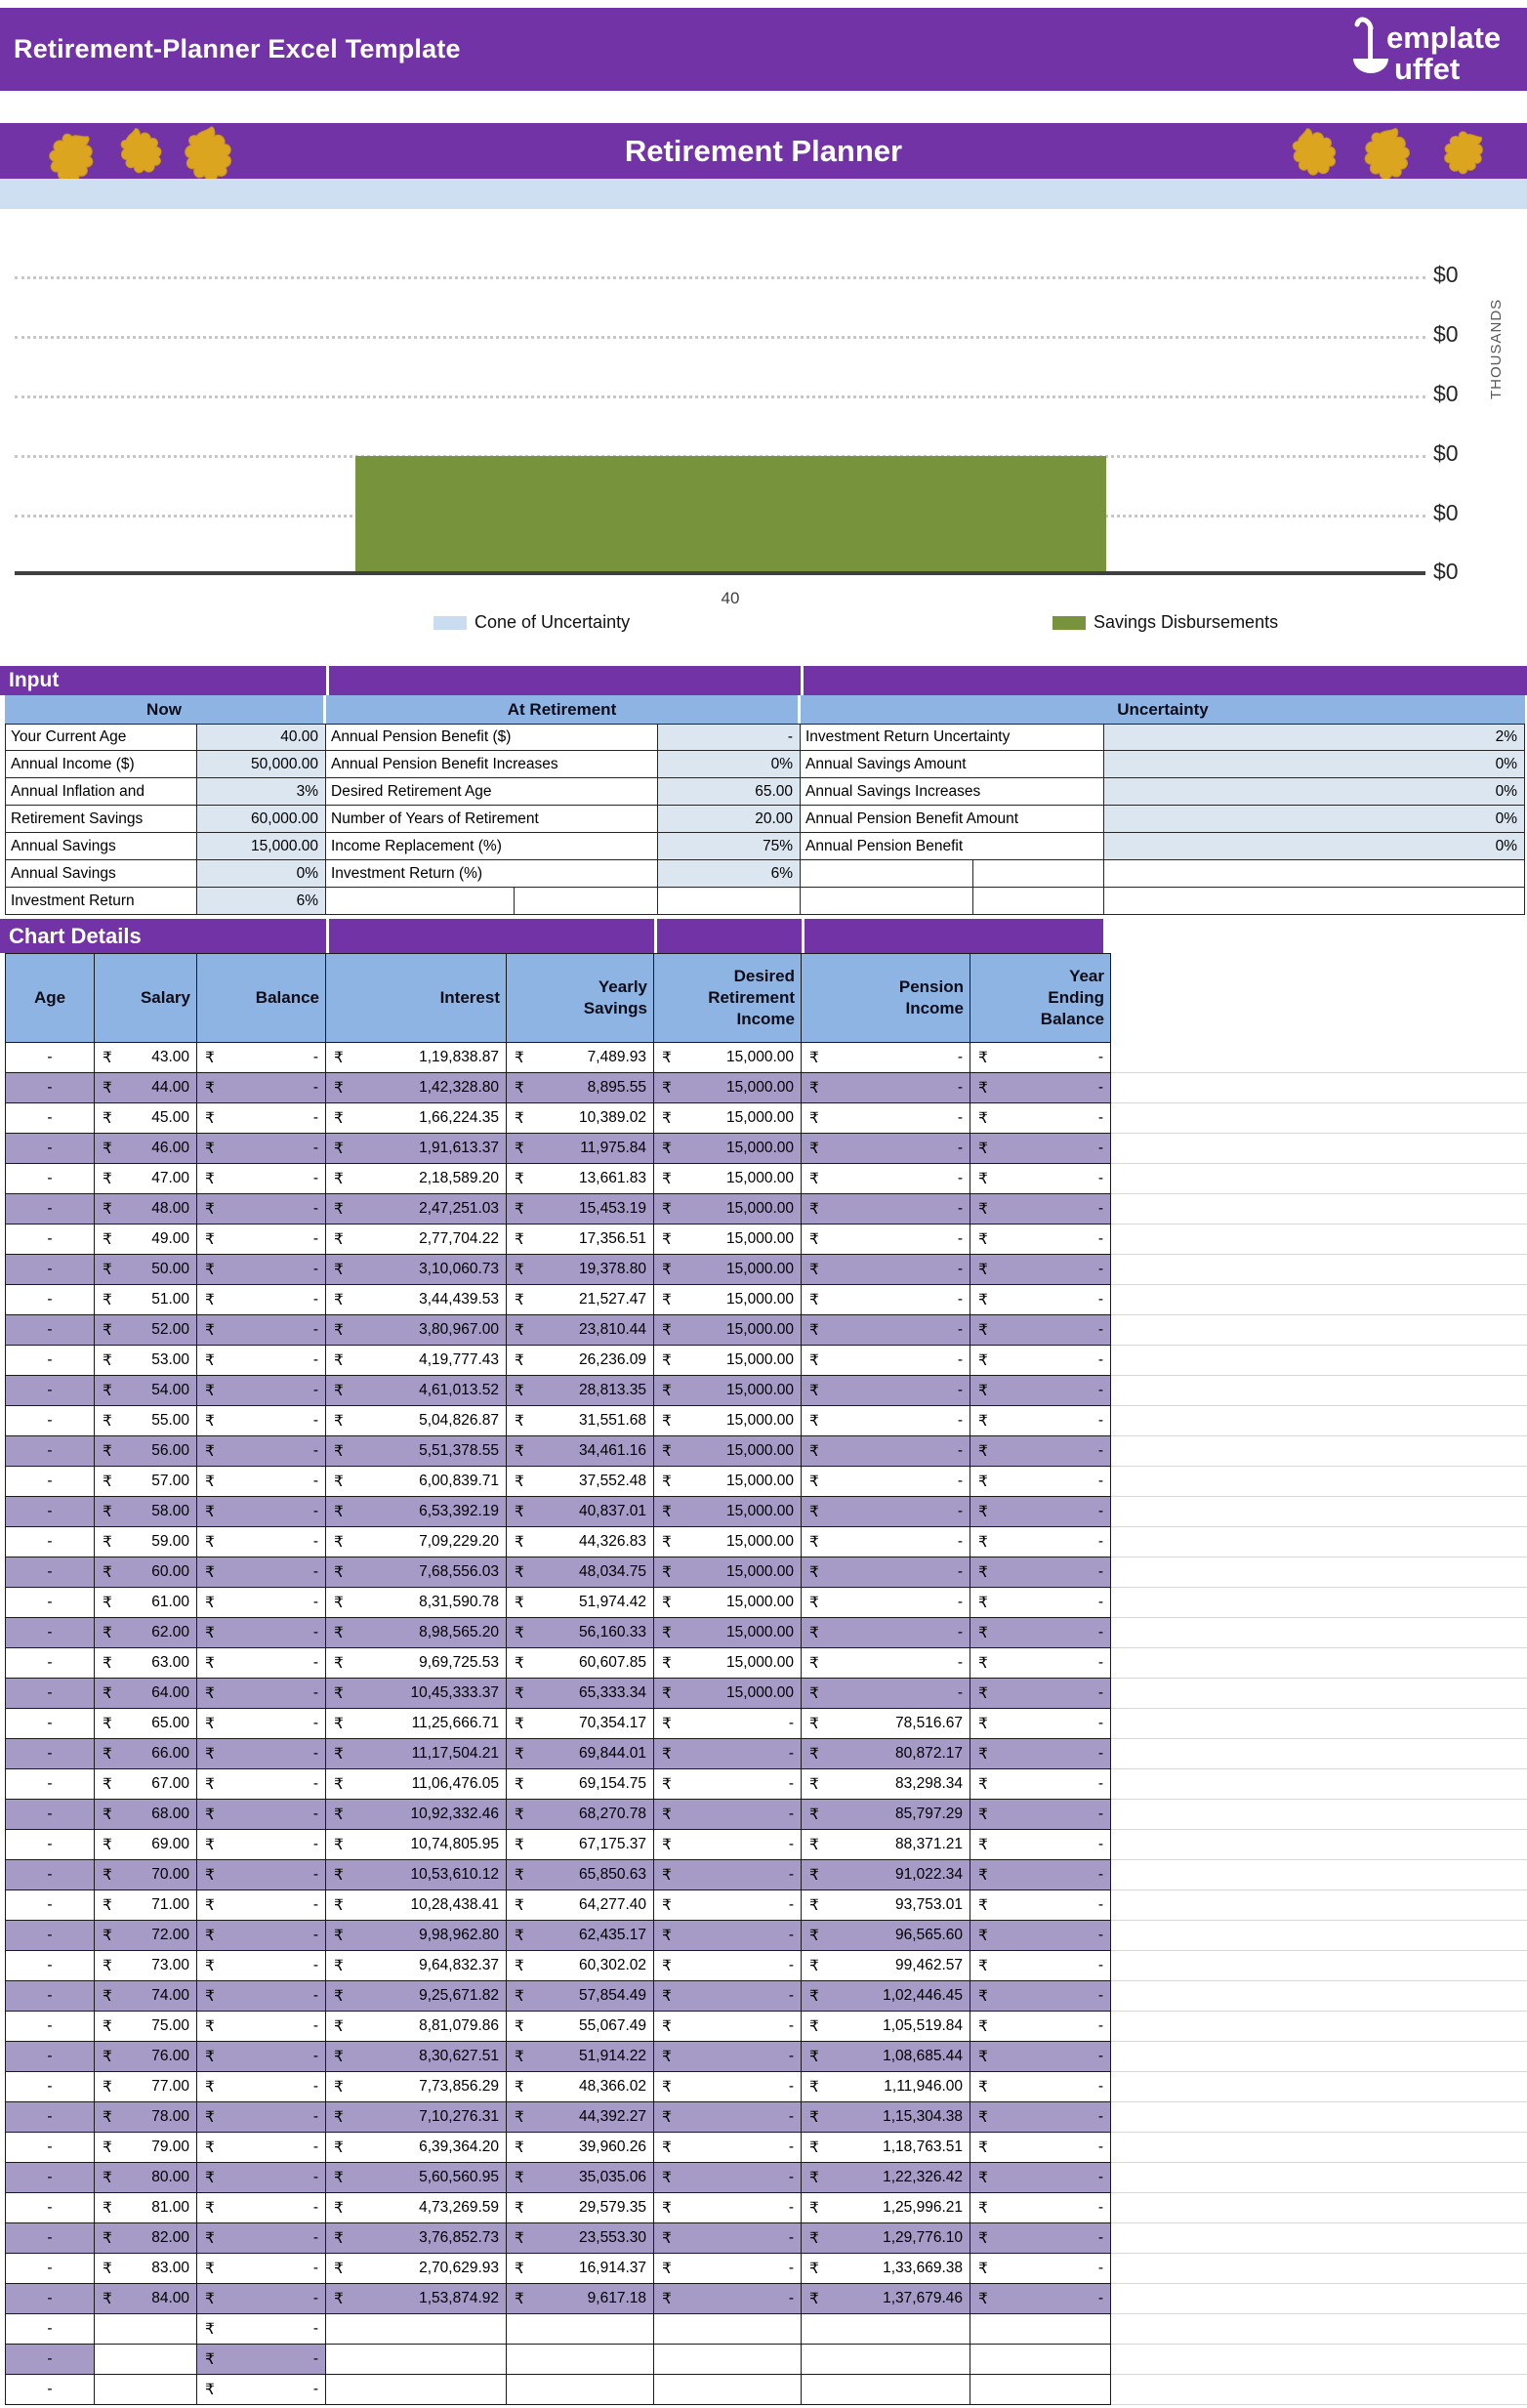  I want to click on input-value-cell: 3%, so click(261, 792).